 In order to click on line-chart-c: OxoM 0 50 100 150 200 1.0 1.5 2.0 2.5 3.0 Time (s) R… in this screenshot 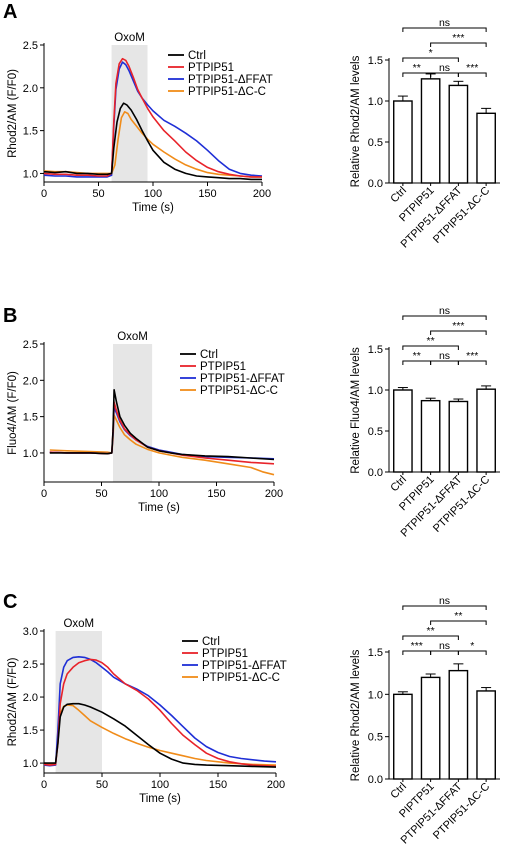, I will do `click(147, 711)`.